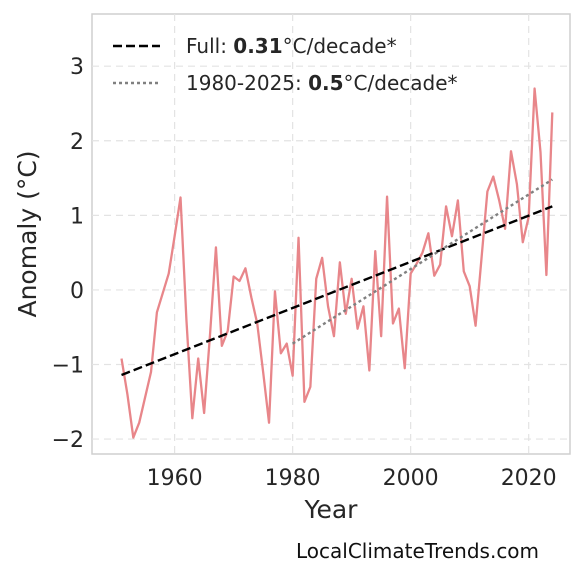 The image size is (585, 580). I want to click on y-axis-label: Anomaly (°C), so click(27, 233).